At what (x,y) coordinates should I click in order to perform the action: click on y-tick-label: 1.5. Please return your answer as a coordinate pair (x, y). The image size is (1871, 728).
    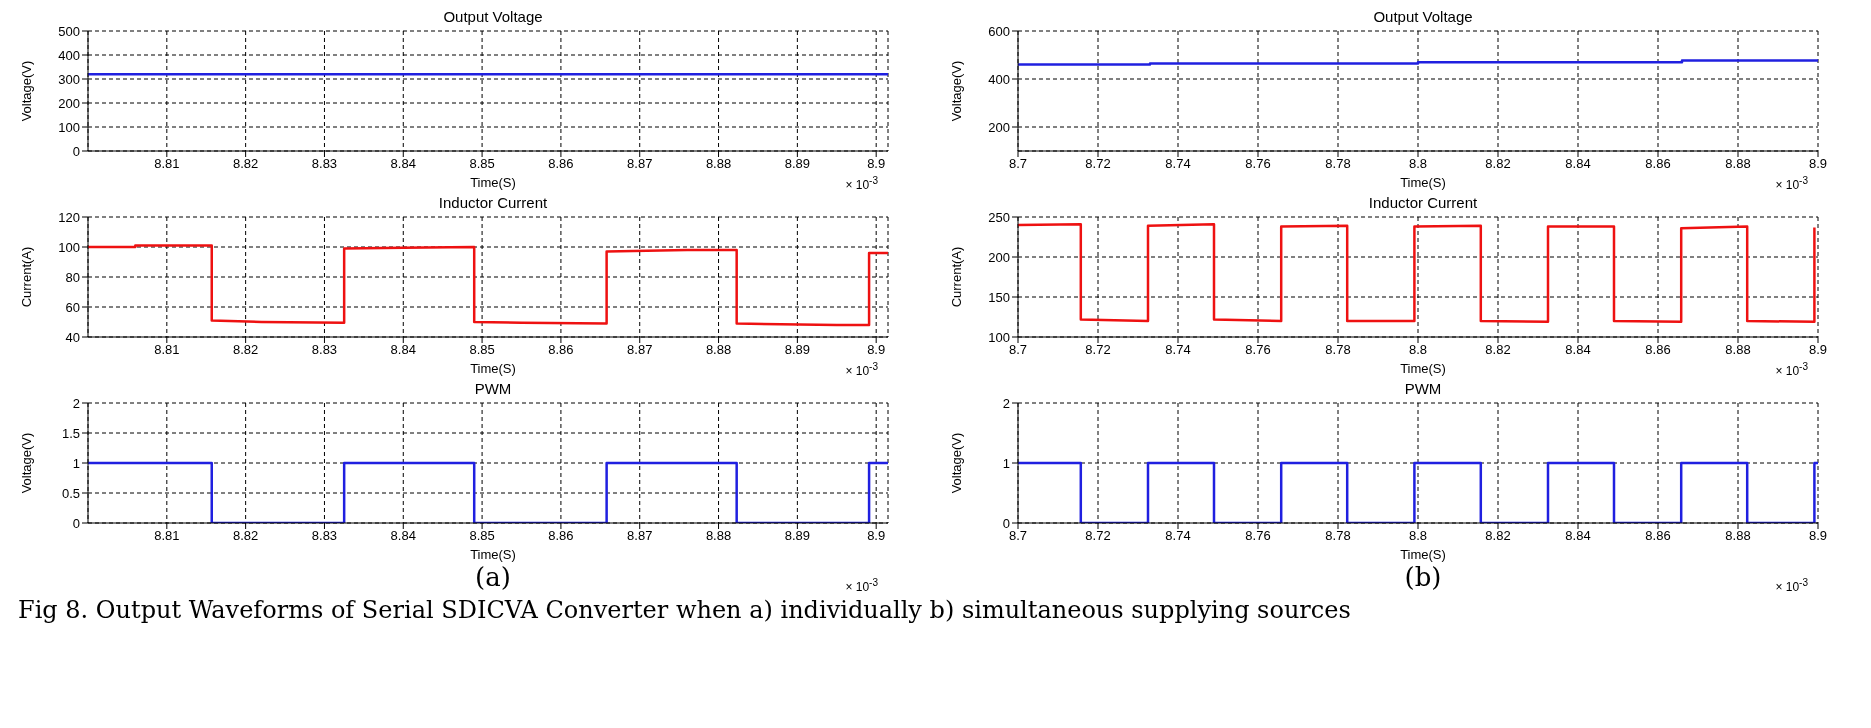
    Looking at the image, I should click on (70, 433).